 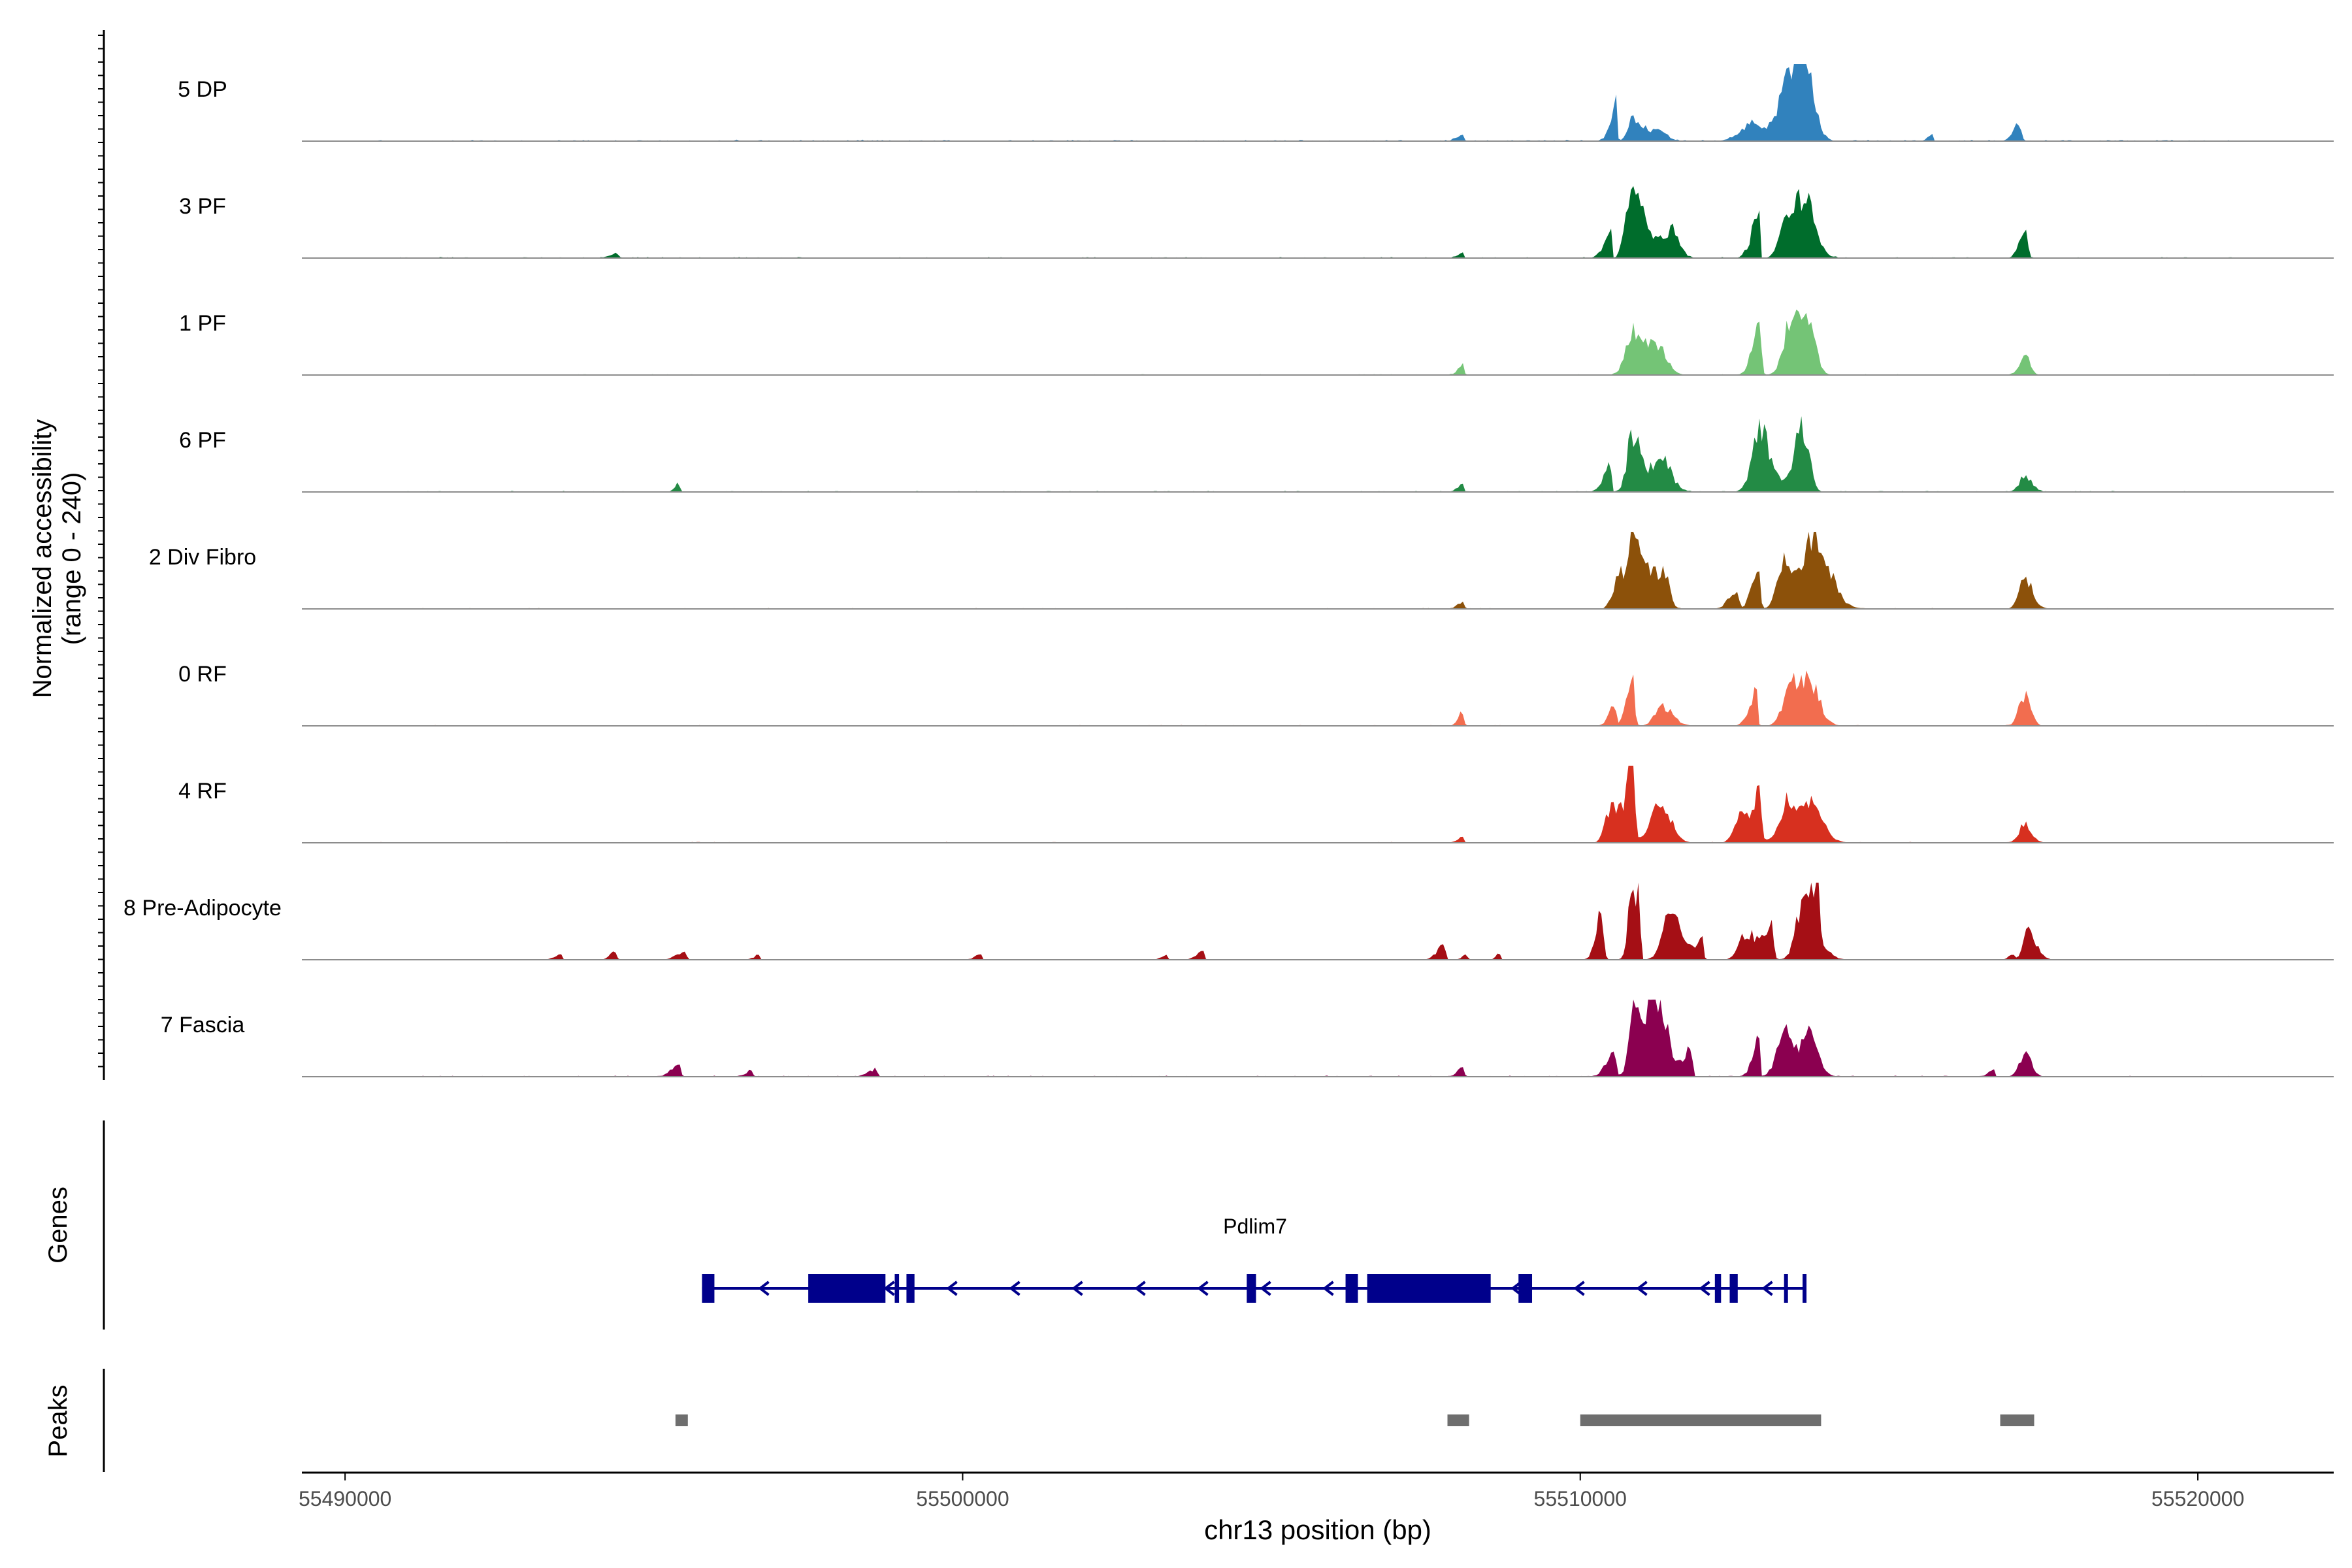 I want to click on track-4-rf: 4 RF, so click(x=1256, y=804).